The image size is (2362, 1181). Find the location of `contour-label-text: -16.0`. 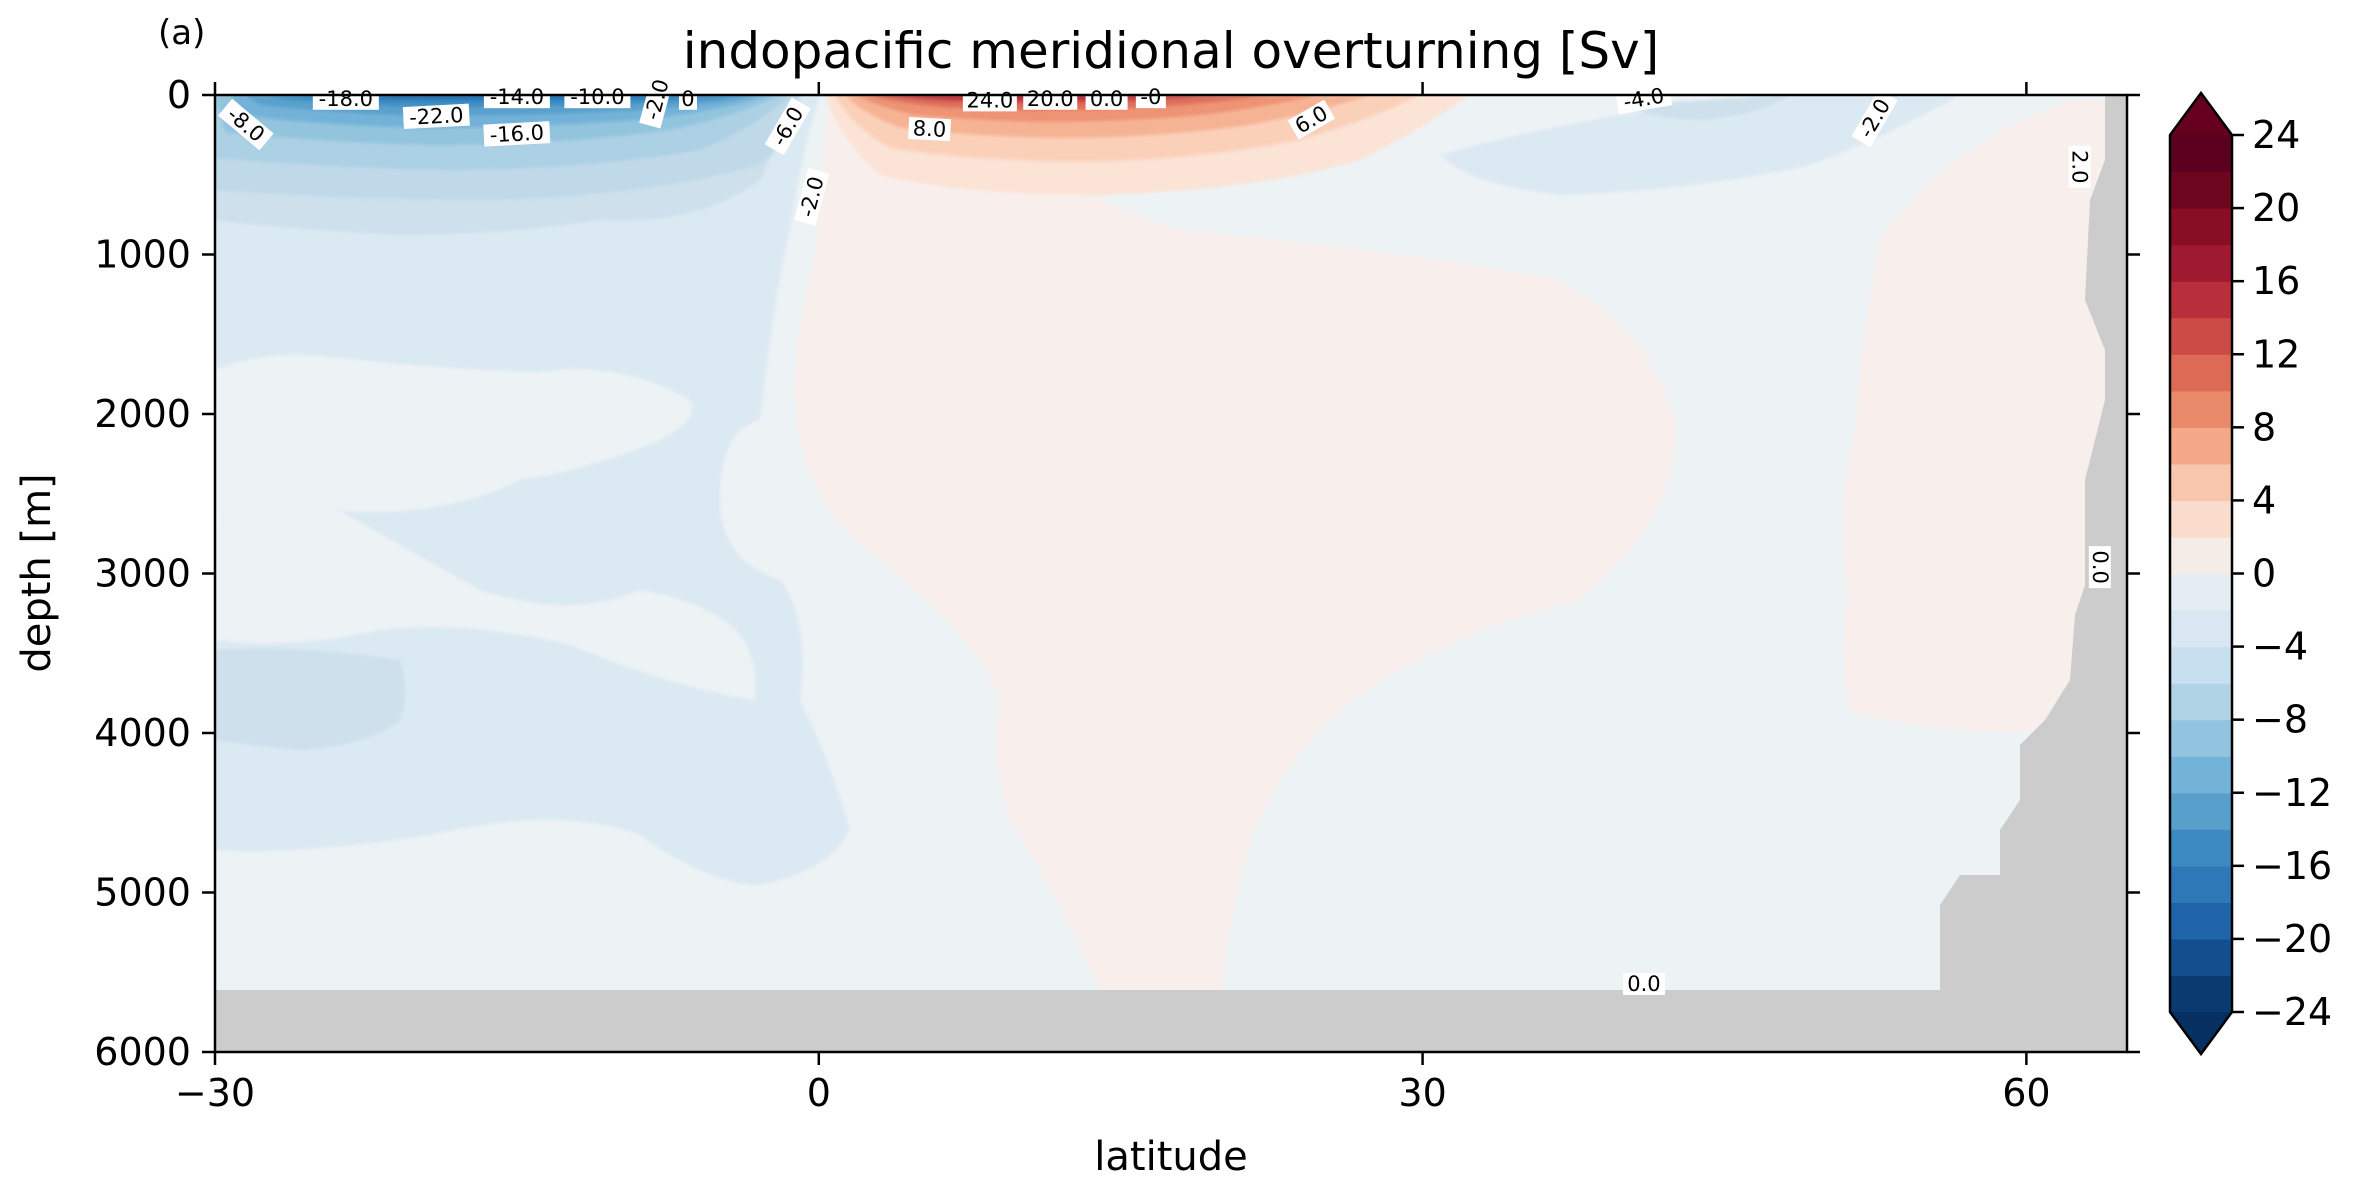

contour-label-text: -16.0 is located at coordinates (517, 133).